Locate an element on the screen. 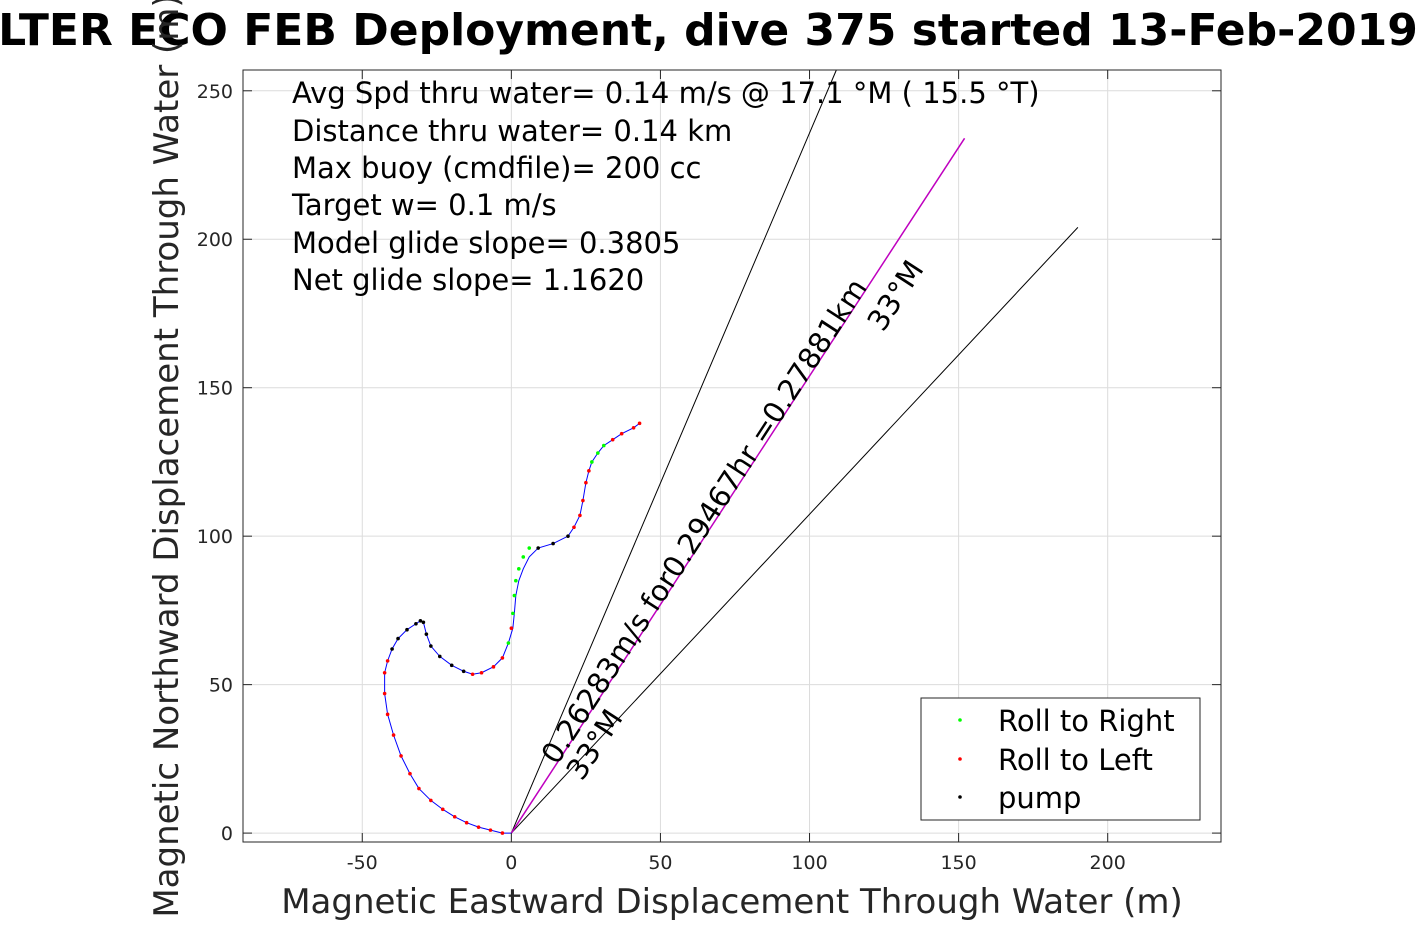  stats-line: Distance thru water= 0.14 km is located at coordinates (512, 131).